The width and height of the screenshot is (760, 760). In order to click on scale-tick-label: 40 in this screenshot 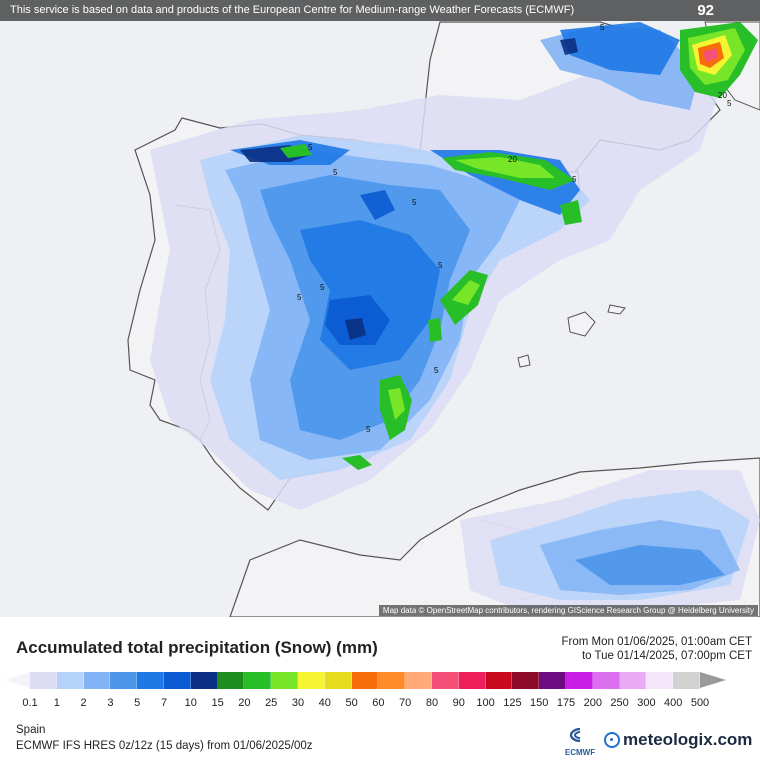, I will do `click(324, 703)`.